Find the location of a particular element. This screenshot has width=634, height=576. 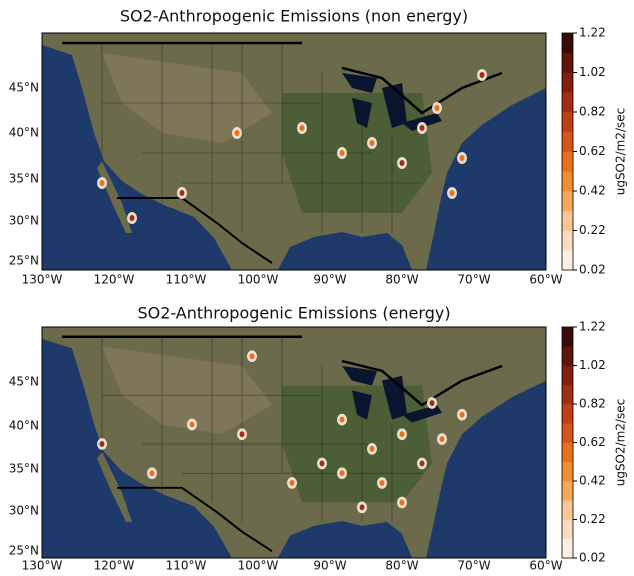

lon-label: 120°W is located at coordinates (114, 280).